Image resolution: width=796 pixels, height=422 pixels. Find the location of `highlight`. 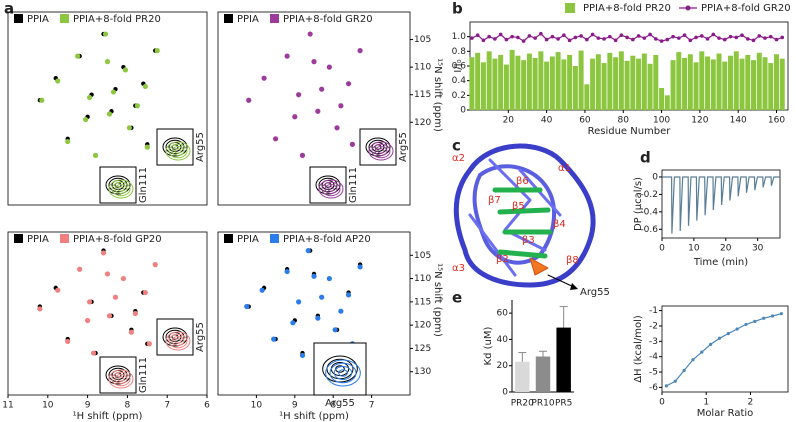

highlight is located at coordinates (539, 266).